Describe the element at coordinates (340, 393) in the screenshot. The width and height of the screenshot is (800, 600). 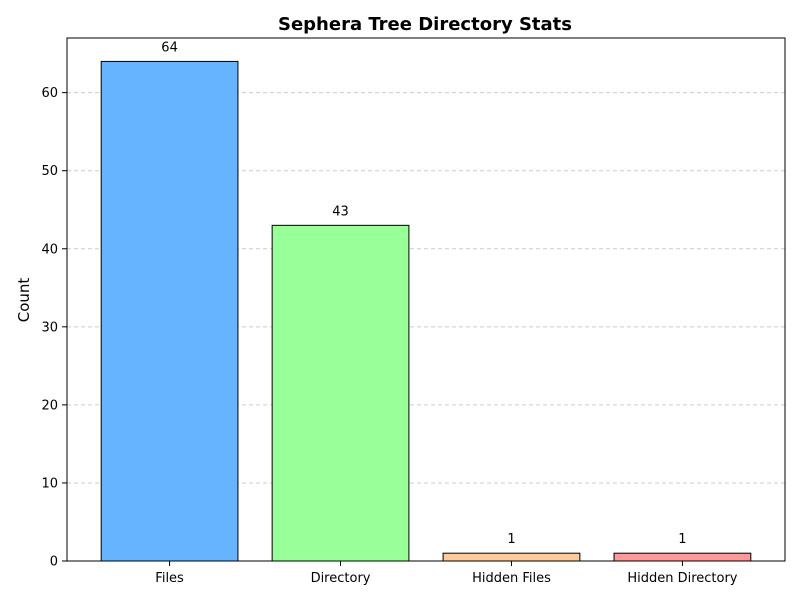
I see `bar-directory` at that location.